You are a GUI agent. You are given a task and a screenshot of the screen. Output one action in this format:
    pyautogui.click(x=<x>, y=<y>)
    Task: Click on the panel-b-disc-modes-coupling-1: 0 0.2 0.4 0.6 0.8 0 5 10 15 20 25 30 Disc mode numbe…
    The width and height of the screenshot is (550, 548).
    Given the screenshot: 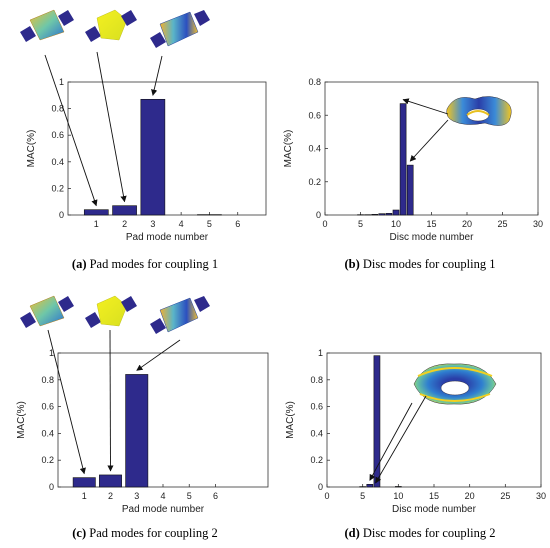 What is the action you would take?
    pyautogui.click(x=413, y=160)
    